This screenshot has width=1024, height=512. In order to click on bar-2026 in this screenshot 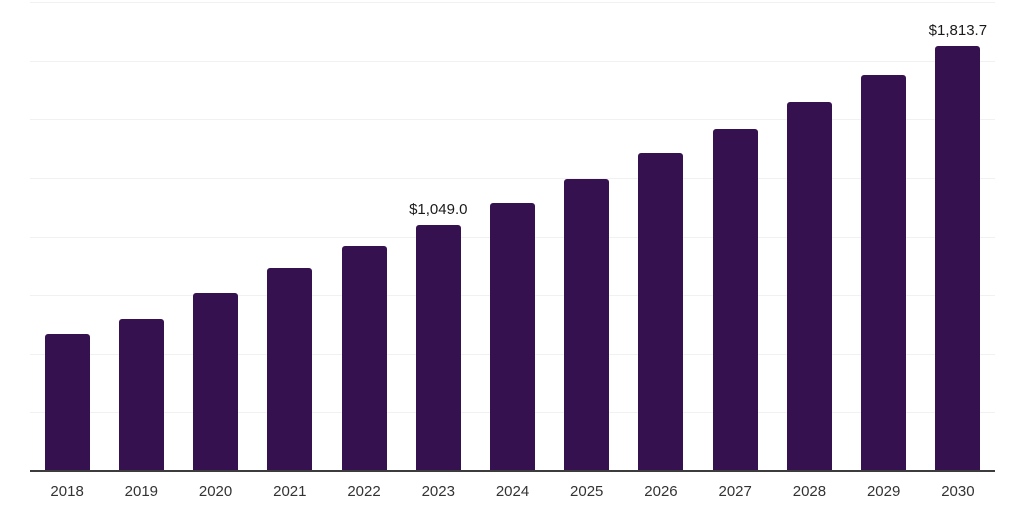, I will do `click(661, 312)`.